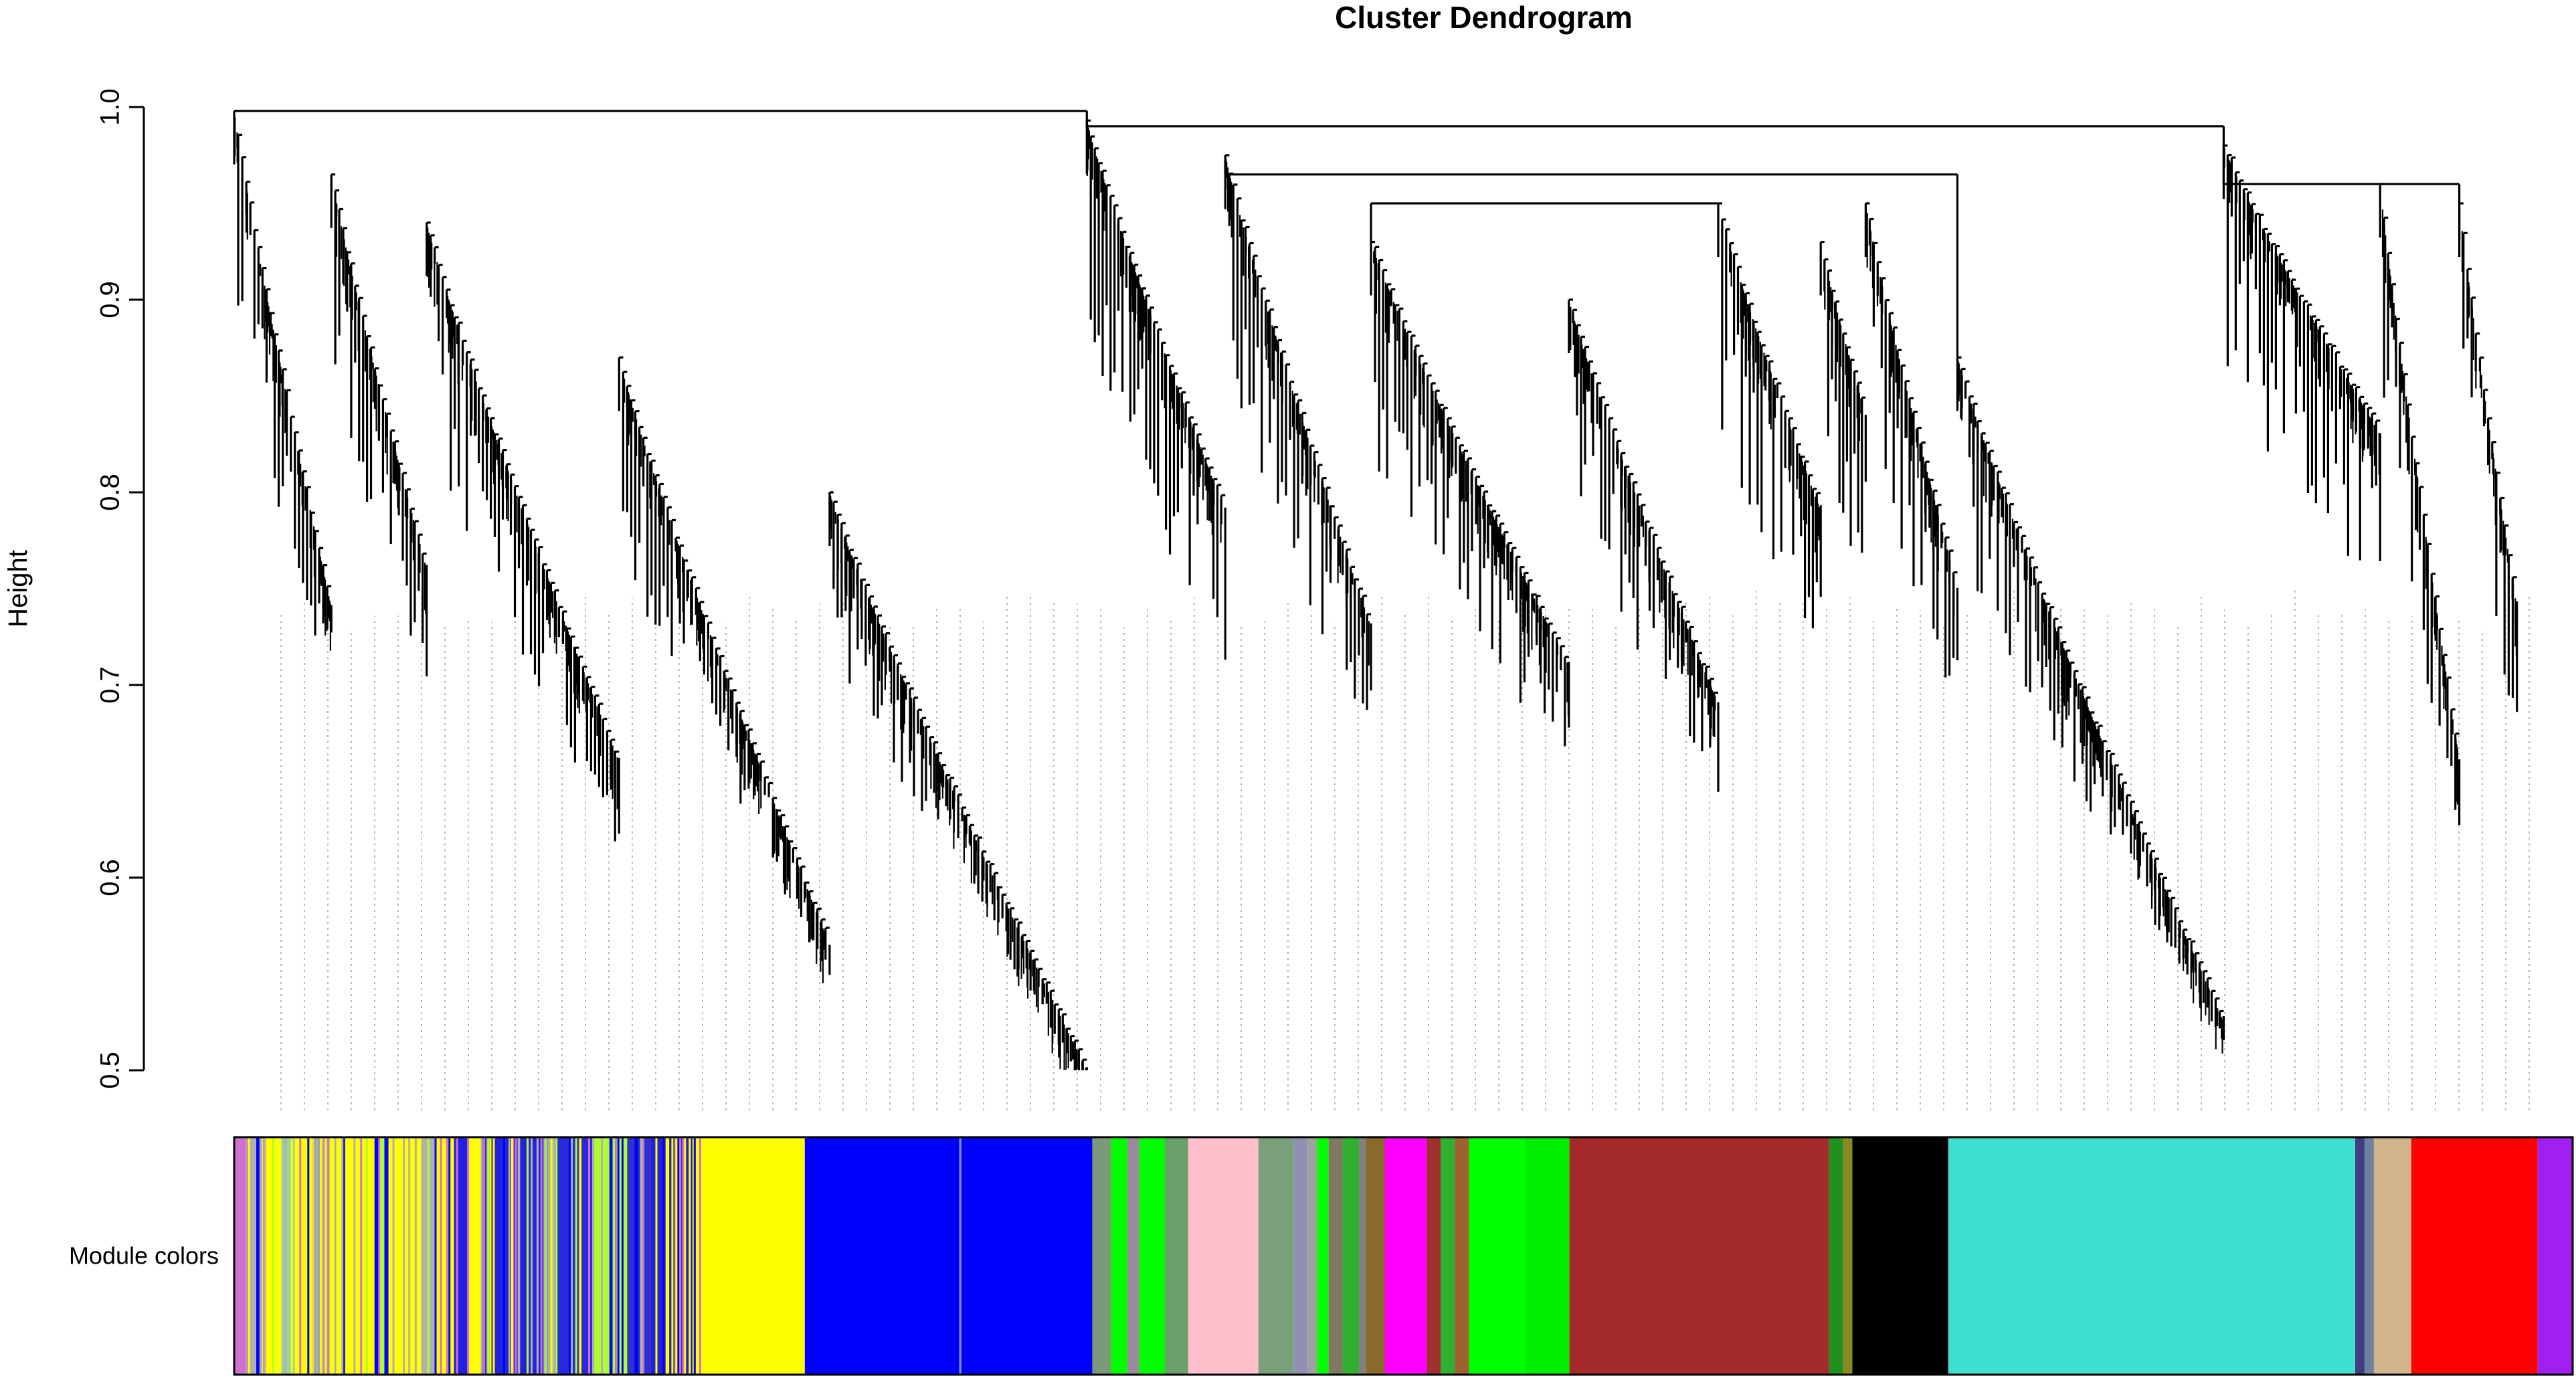  What do you see at coordinates (111, 877) in the screenshot?
I see `y-tick-label: 0.6` at bounding box center [111, 877].